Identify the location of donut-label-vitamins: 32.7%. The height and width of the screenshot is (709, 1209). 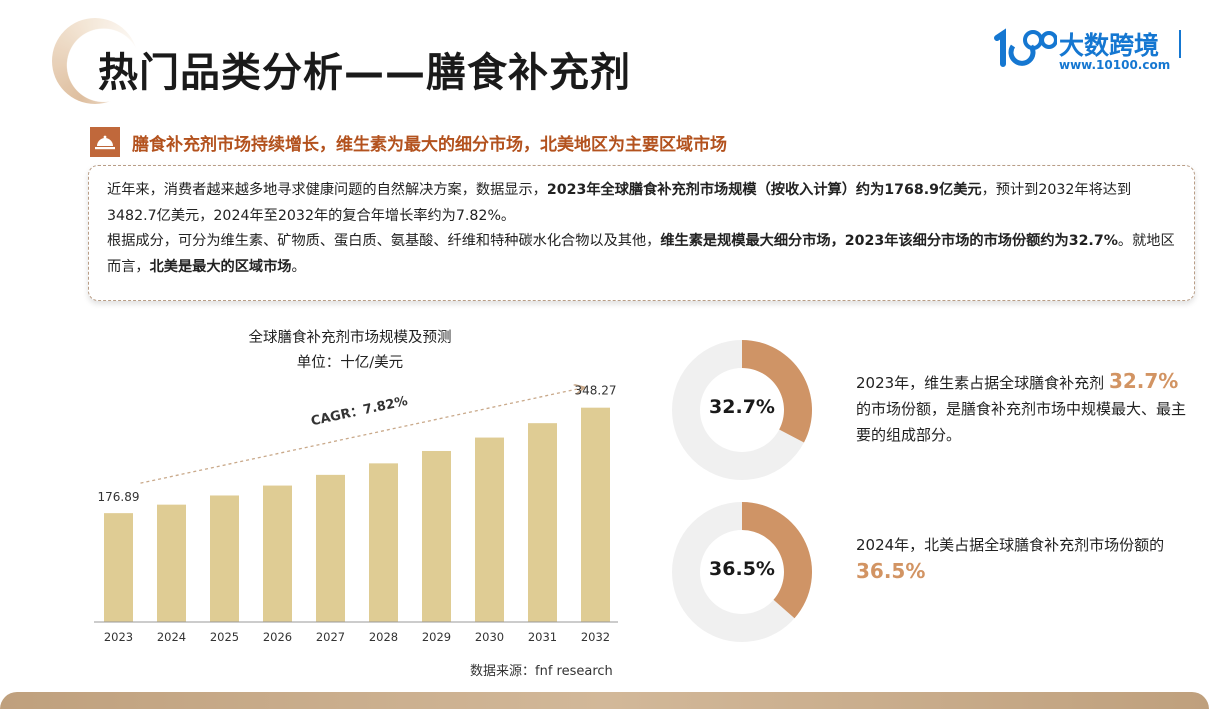
(742, 407).